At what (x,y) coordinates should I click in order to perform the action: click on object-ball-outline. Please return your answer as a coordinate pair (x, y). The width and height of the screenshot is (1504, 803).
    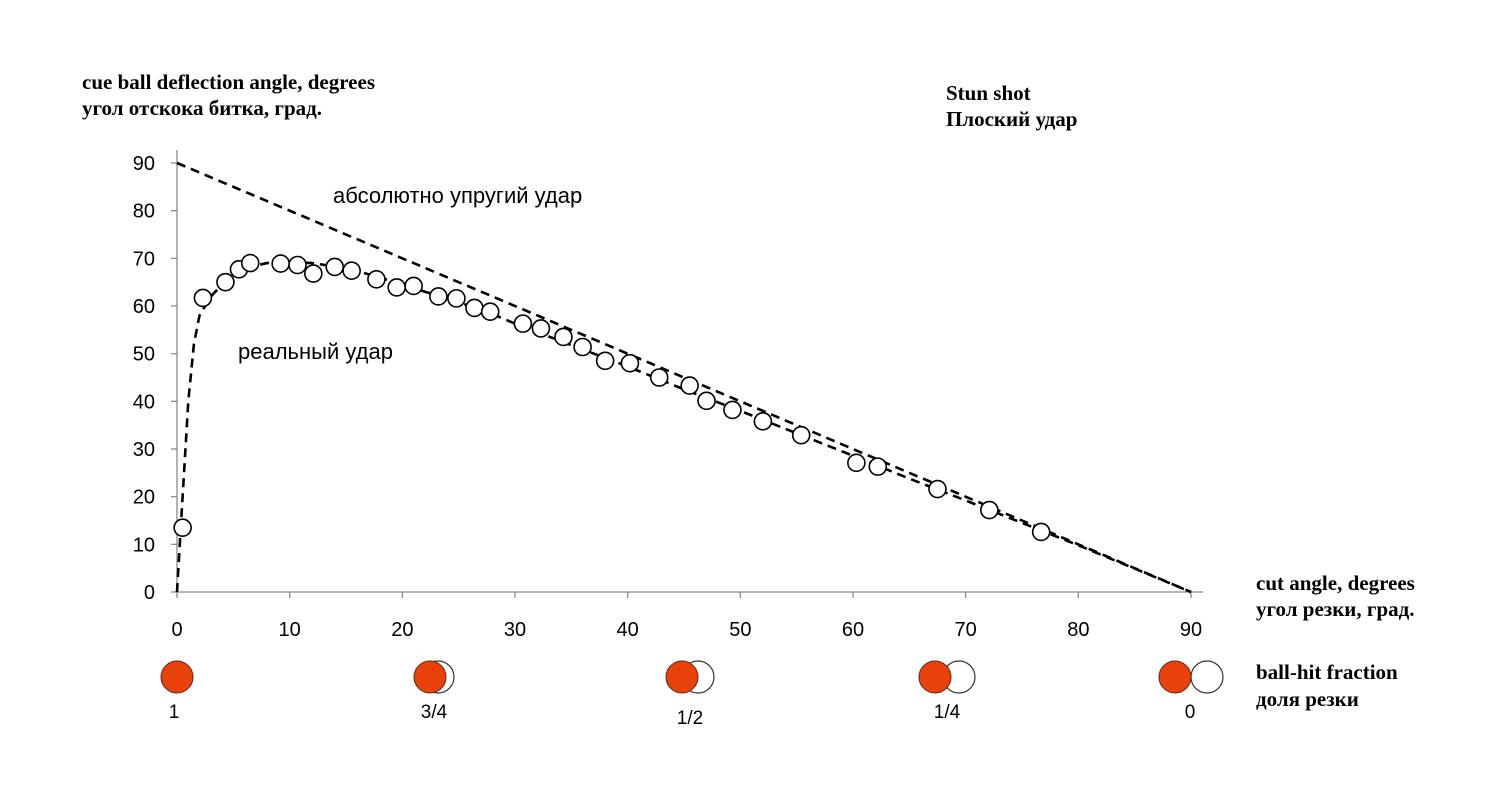
    Looking at the image, I should click on (1207, 677).